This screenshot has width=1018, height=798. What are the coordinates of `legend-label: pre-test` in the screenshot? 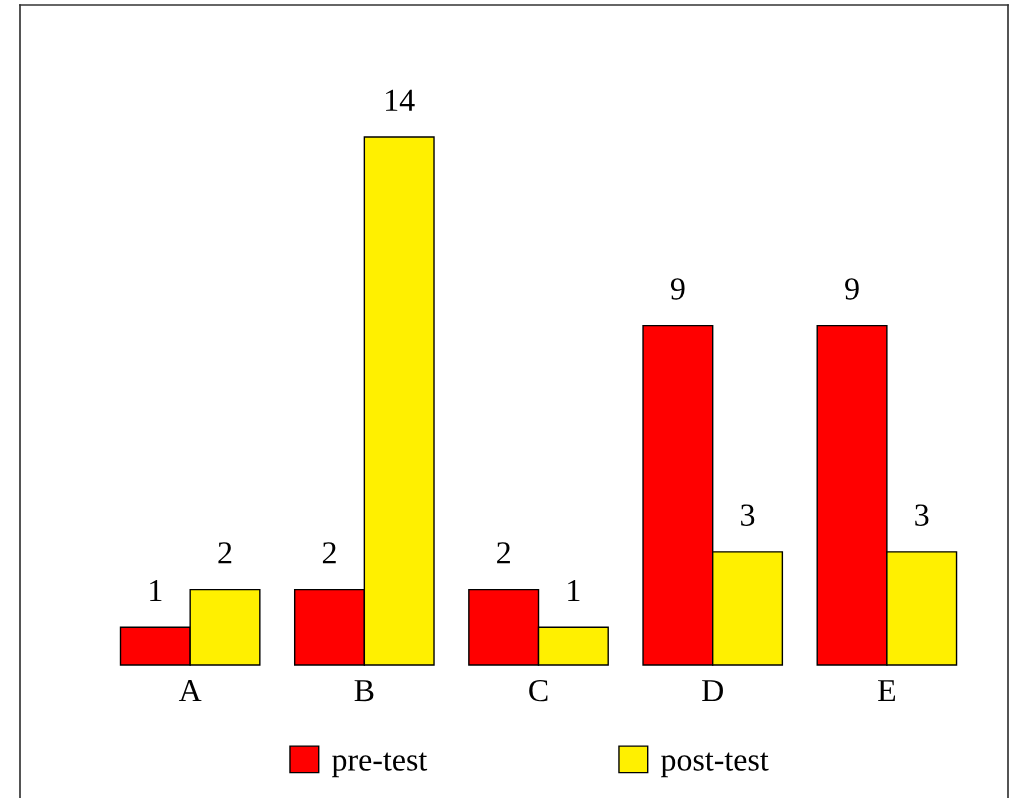 It's located at (380, 765).